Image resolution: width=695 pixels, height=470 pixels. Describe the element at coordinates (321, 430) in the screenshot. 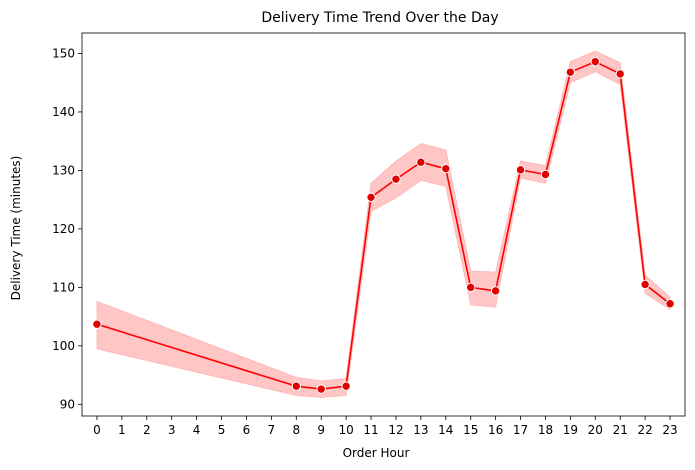

I see `x-tick-label-9: 9` at that location.